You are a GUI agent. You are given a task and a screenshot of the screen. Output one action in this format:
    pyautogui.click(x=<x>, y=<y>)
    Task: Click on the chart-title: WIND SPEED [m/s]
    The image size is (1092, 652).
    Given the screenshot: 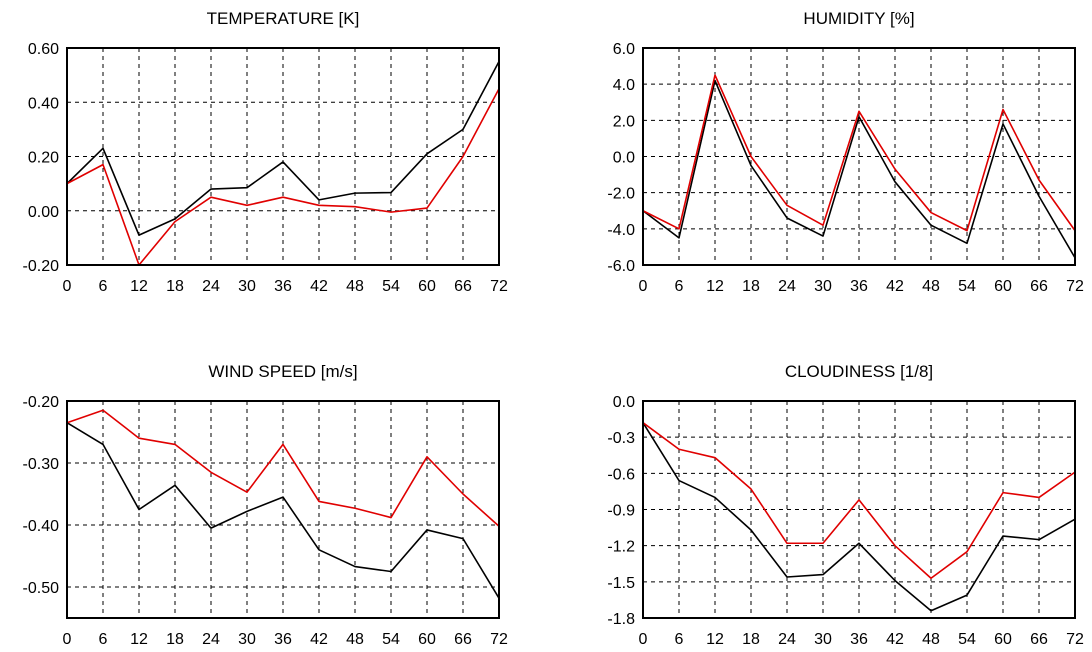 What is the action you would take?
    pyautogui.click(x=282, y=371)
    